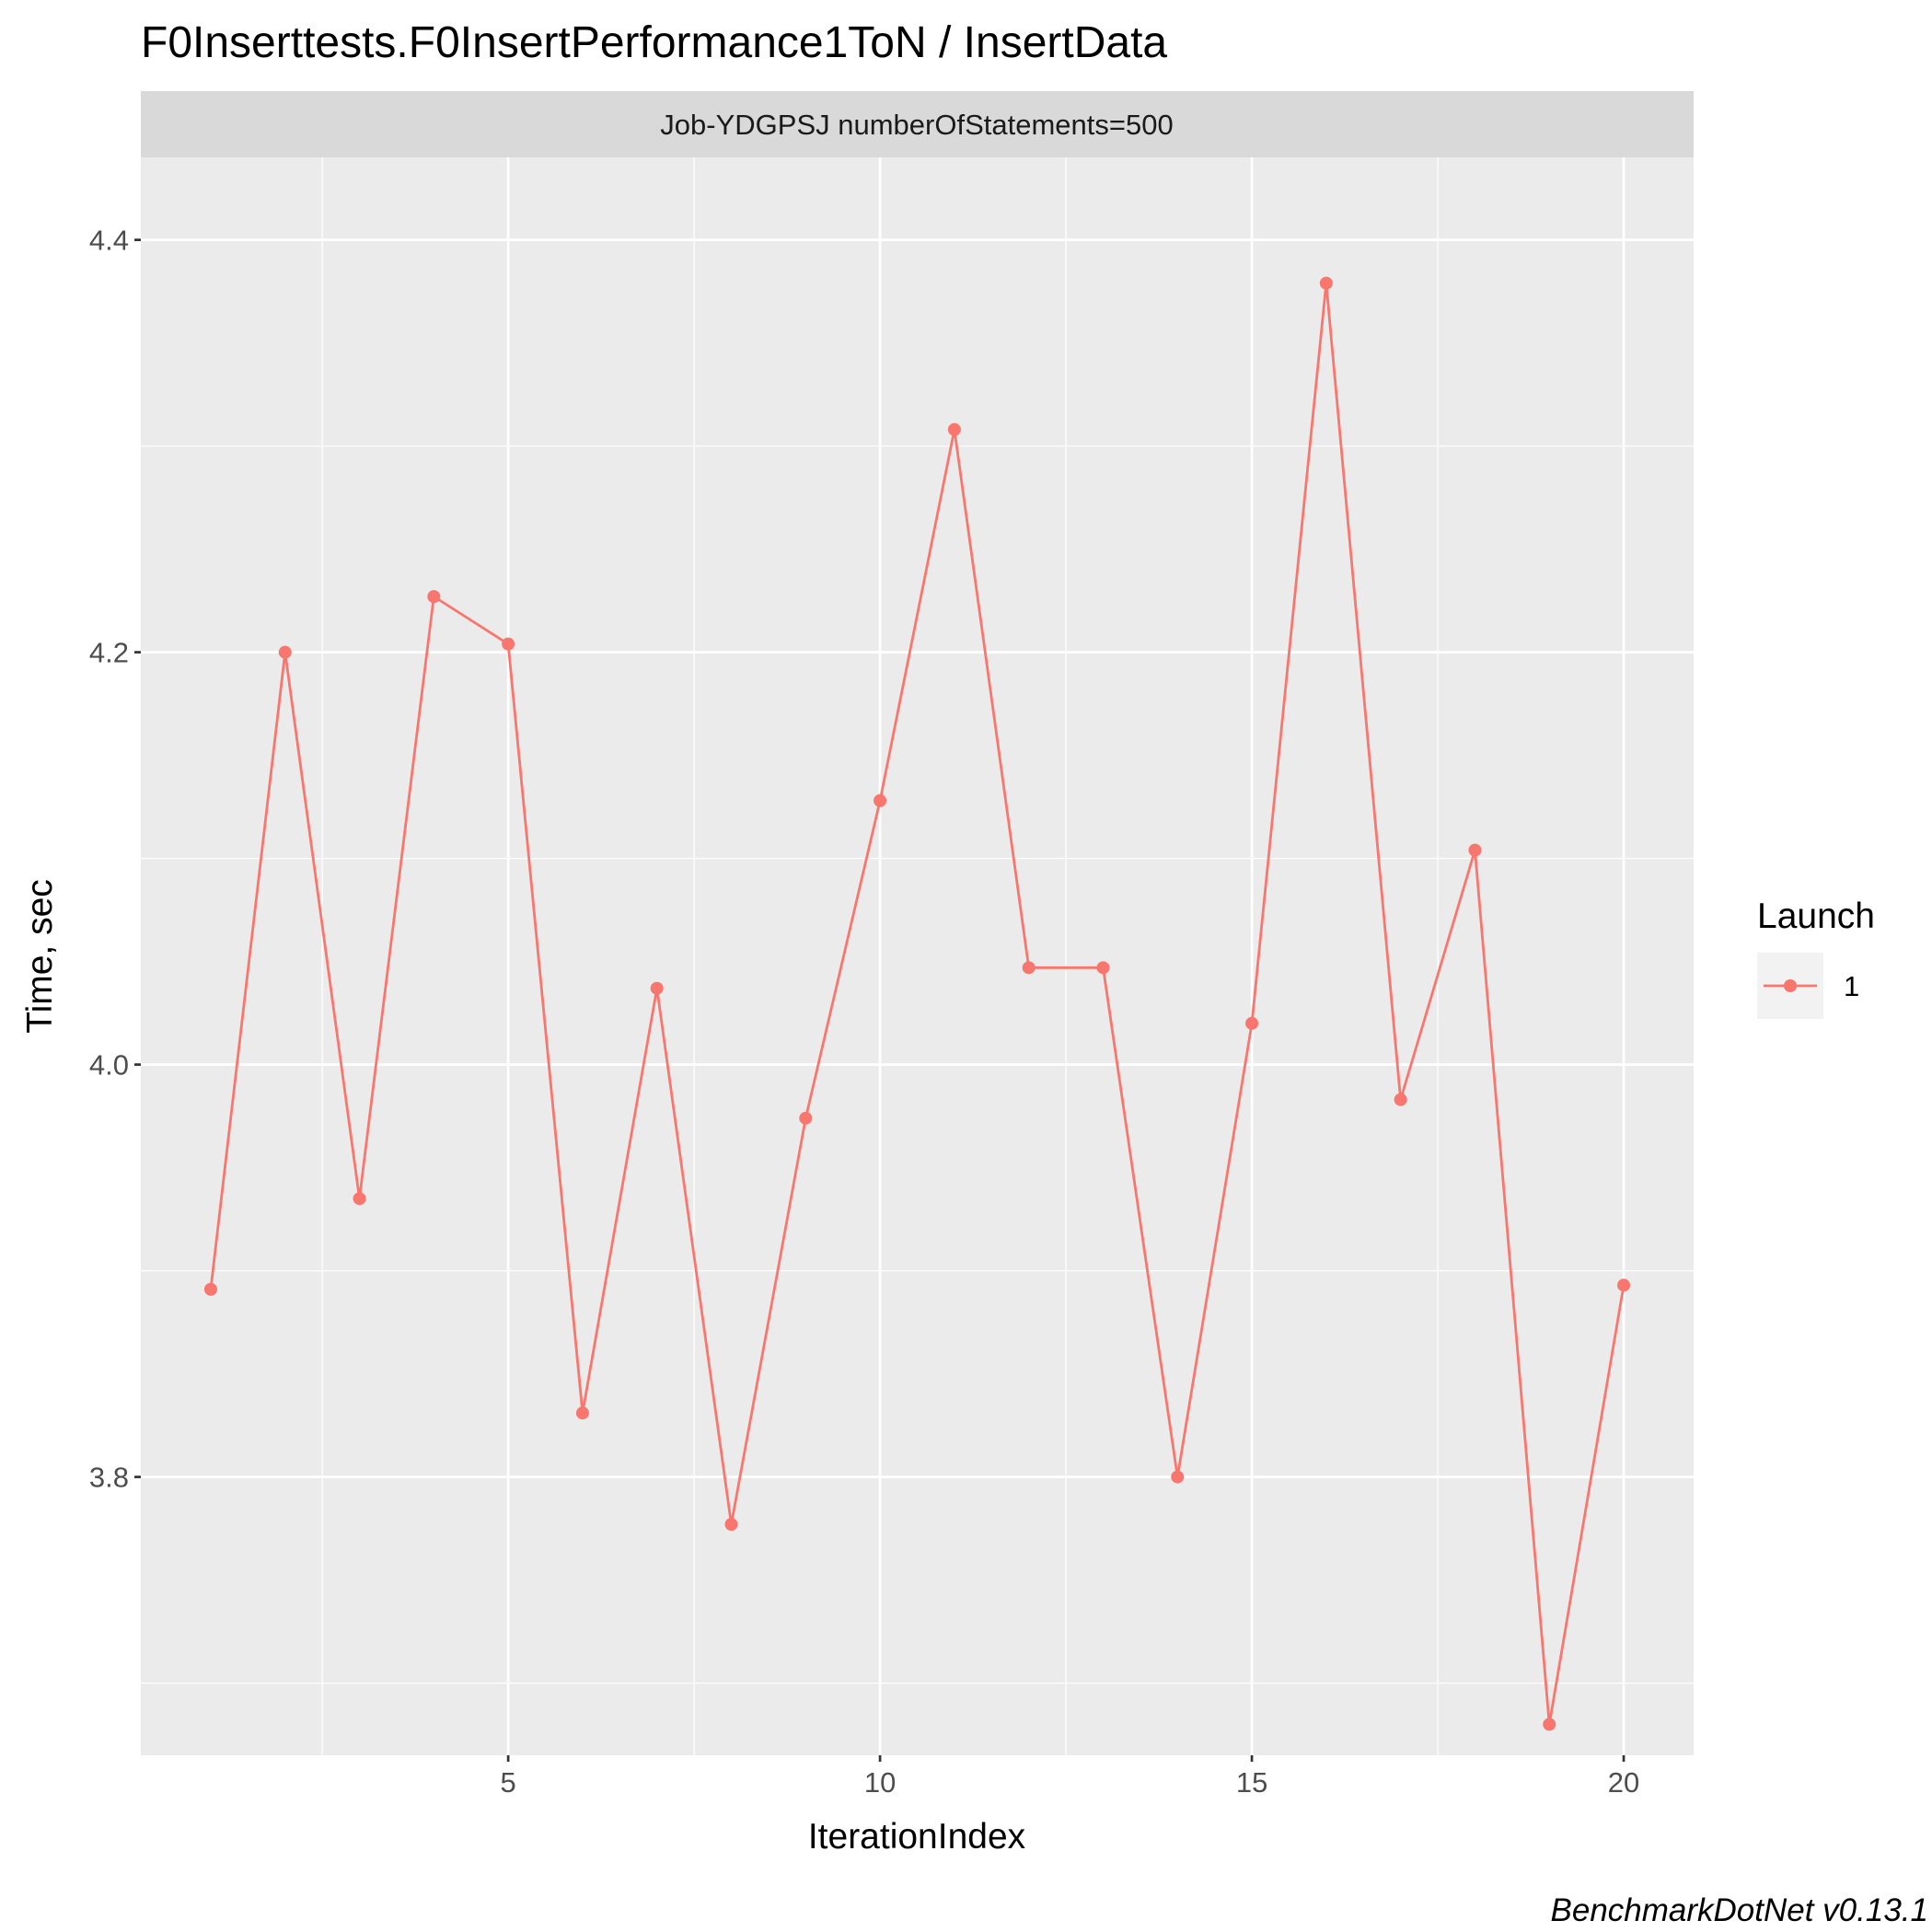 The width and height of the screenshot is (1932, 1932). What do you see at coordinates (115, 860) in the screenshot?
I see `y-axis: 3.8 4.0 4.2 4.4` at bounding box center [115, 860].